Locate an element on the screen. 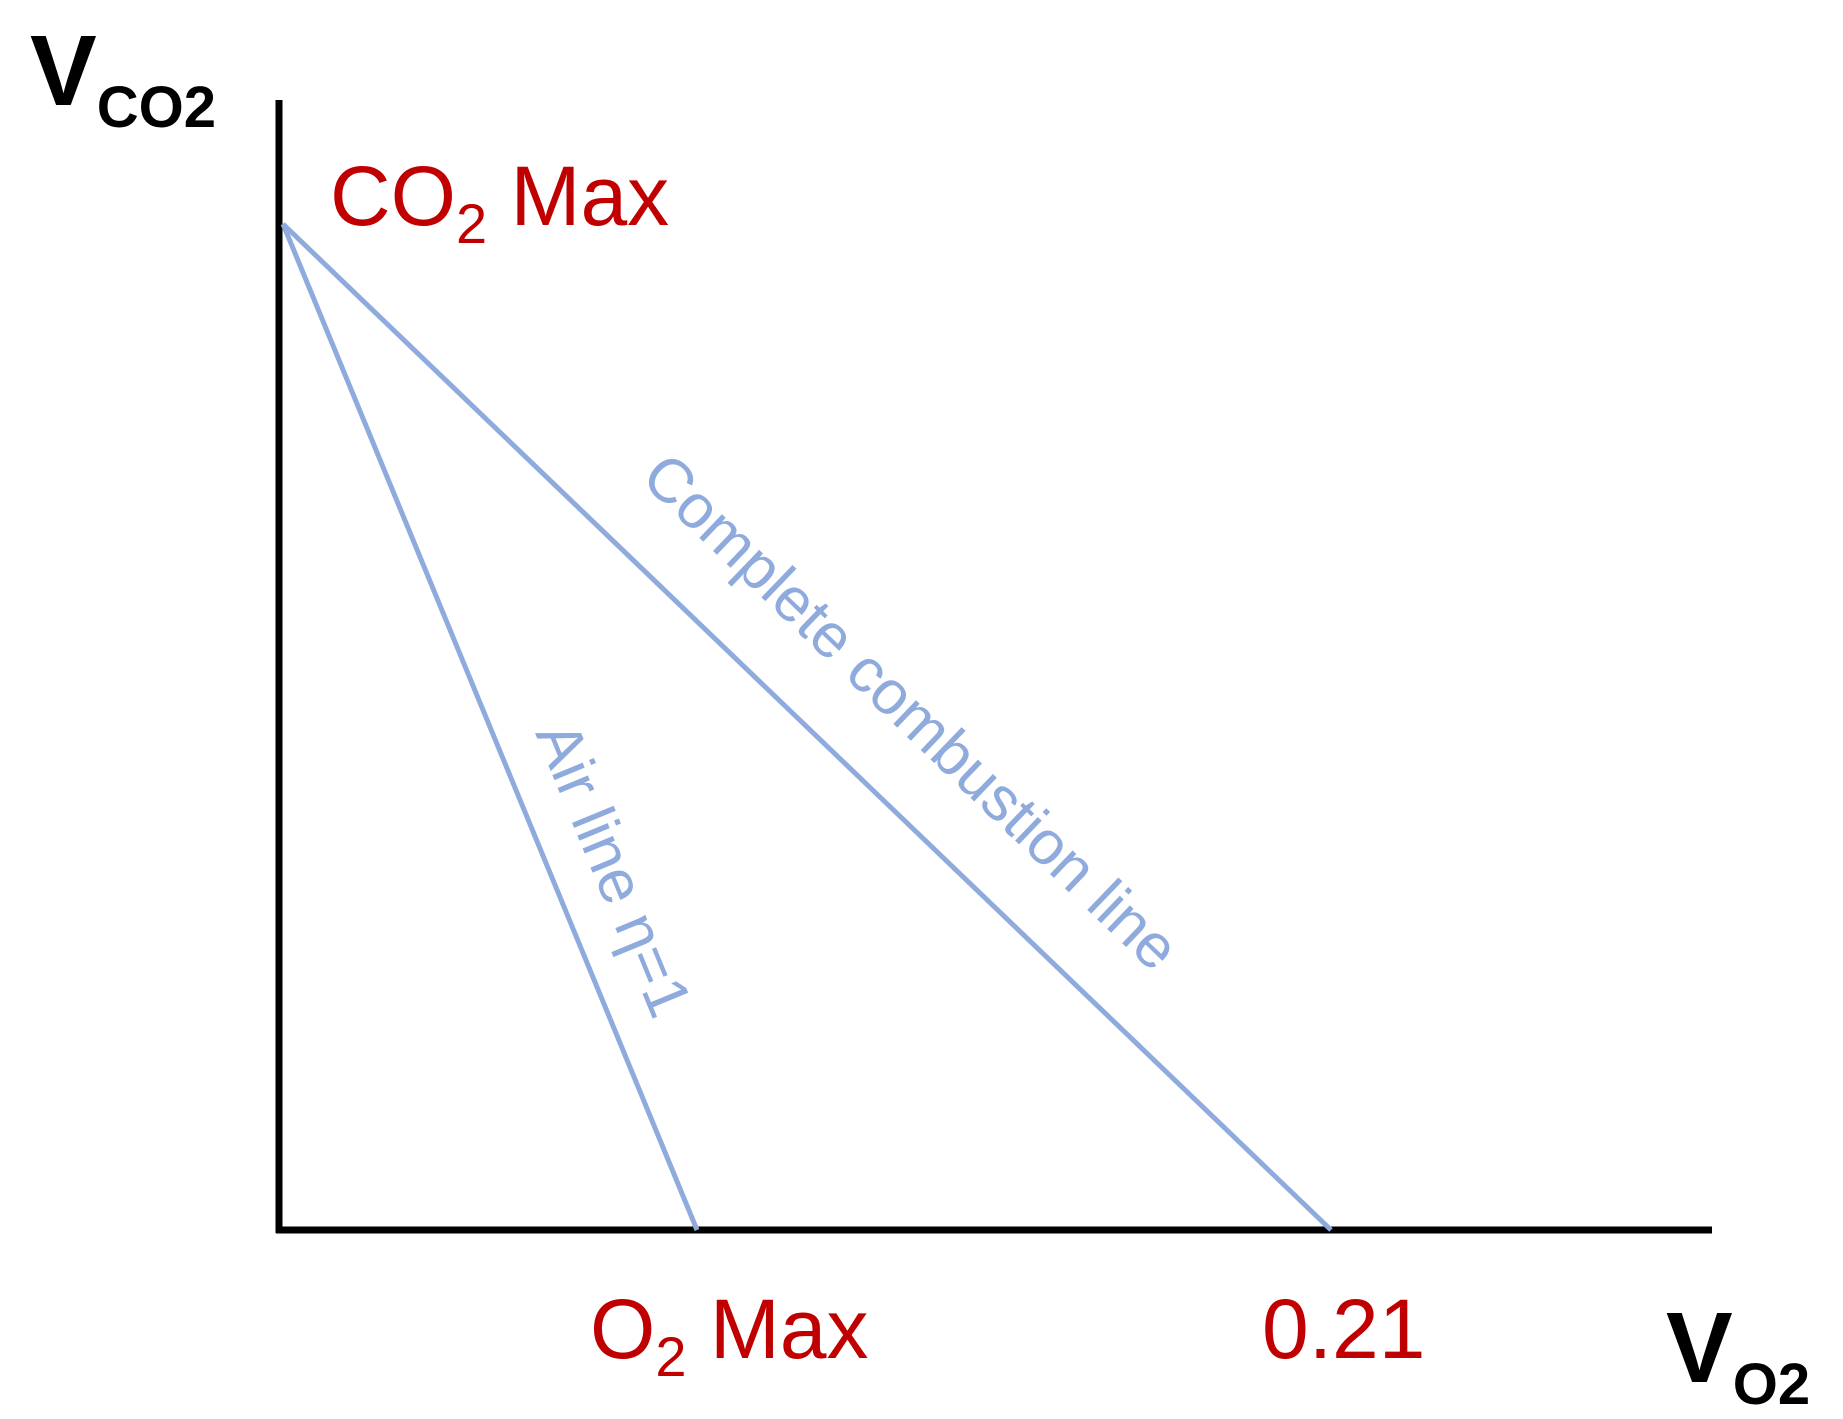  co2-max-label: CO2 Max is located at coordinates (499, 202).